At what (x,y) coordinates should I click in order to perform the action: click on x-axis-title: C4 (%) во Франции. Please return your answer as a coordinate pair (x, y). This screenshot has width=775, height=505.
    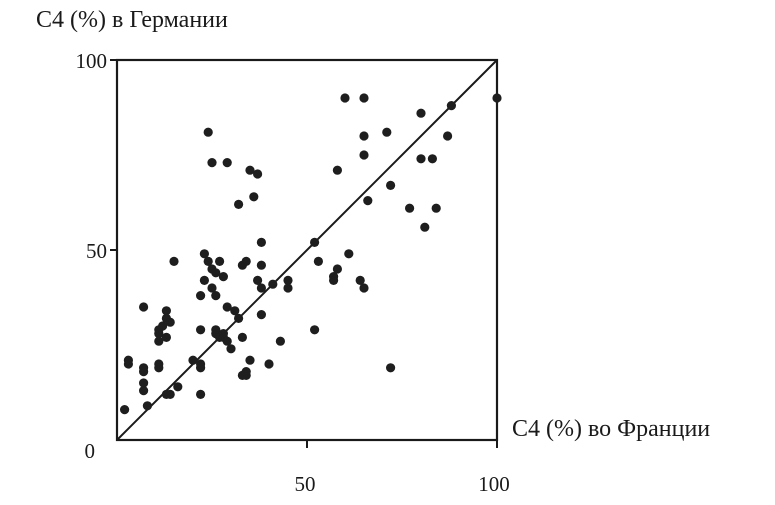
    Looking at the image, I should click on (611, 429).